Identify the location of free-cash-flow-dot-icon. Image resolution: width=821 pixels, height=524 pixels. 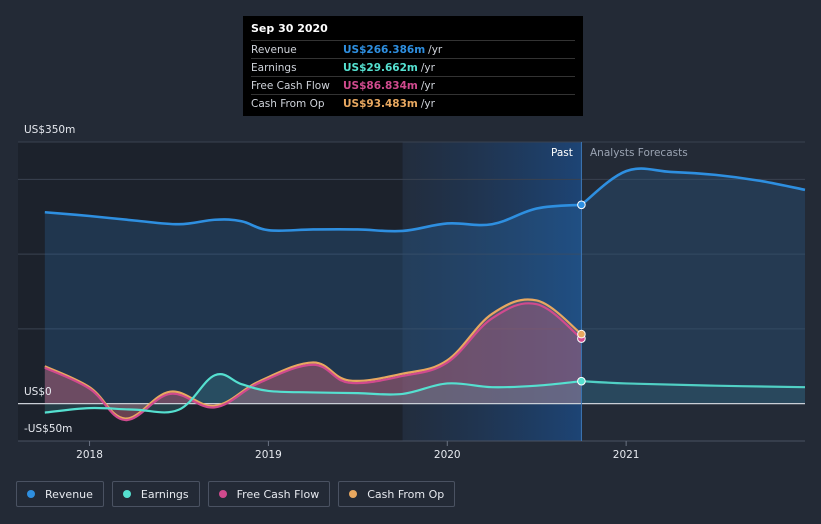
(222, 494).